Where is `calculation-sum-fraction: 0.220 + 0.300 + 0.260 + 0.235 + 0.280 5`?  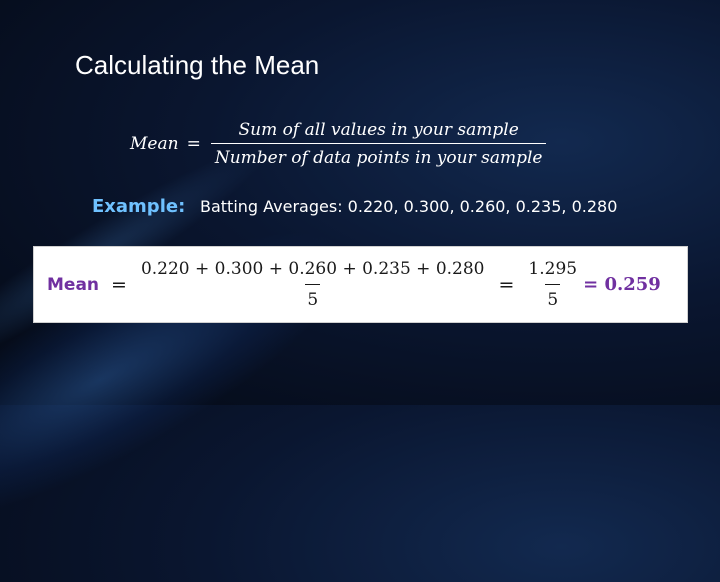 calculation-sum-fraction: 0.220 + 0.300 + 0.260 + 0.235 + 0.280 5 is located at coordinates (313, 284).